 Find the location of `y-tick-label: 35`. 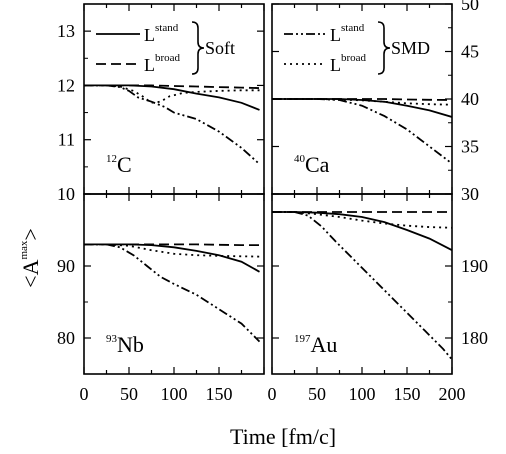

y-tick-label: 35 is located at coordinates (470, 147).